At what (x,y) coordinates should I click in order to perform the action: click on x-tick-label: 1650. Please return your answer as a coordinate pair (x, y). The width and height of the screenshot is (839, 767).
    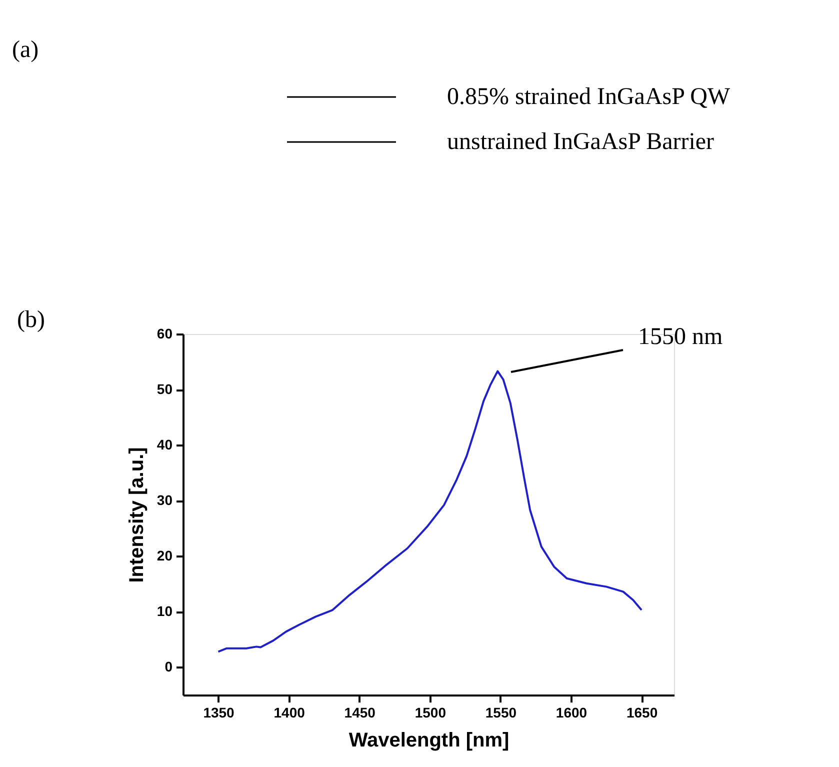
    Looking at the image, I should click on (642, 712).